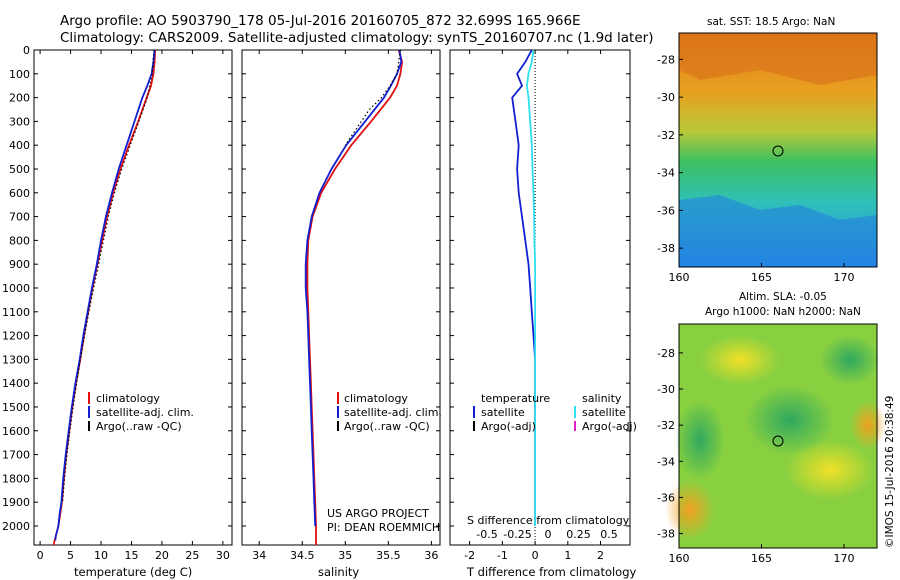 The width and height of the screenshot is (900, 580). Describe the element at coordinates (19, 169) in the screenshot. I see `depth-tick-label: 500` at that location.